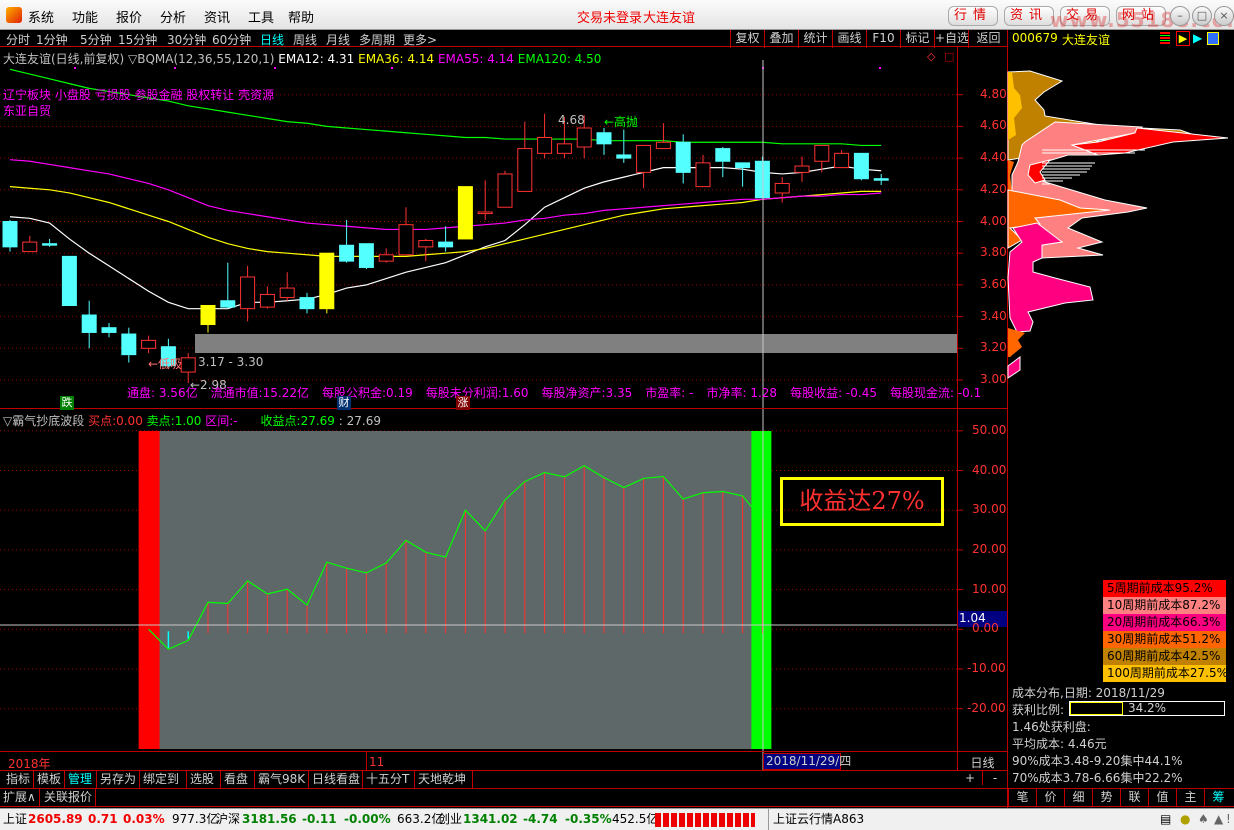  I want to click on bottom-tab-7: 霸气98K, so click(282, 780).